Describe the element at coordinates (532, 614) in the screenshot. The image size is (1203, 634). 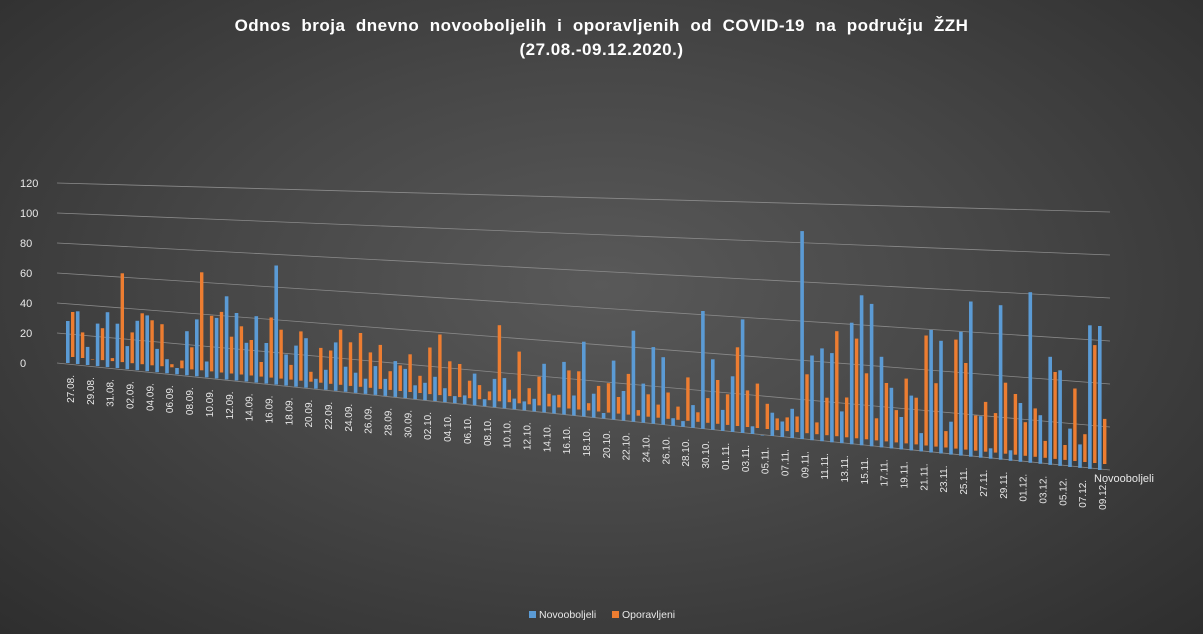
I see `legend-swatch-novooboljeli` at that location.